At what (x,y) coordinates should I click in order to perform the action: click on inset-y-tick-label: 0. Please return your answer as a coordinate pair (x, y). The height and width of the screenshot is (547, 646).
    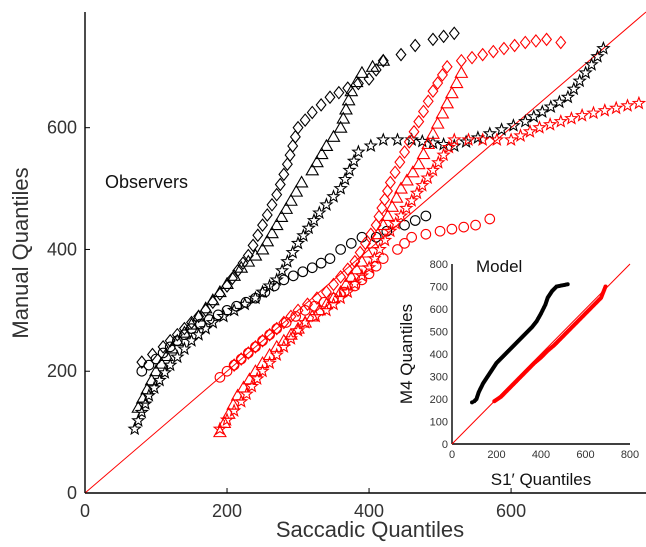
    Looking at the image, I should click on (445, 445).